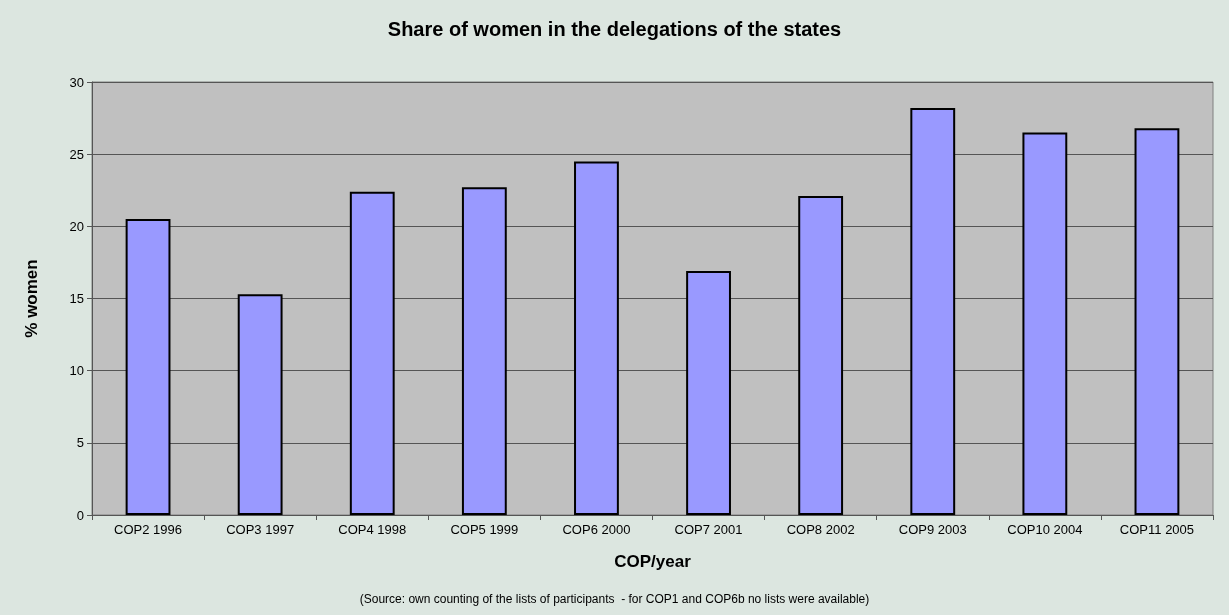 The width and height of the screenshot is (1229, 615). What do you see at coordinates (596, 529) in the screenshot?
I see `x-tick-label: COP6 2000` at bounding box center [596, 529].